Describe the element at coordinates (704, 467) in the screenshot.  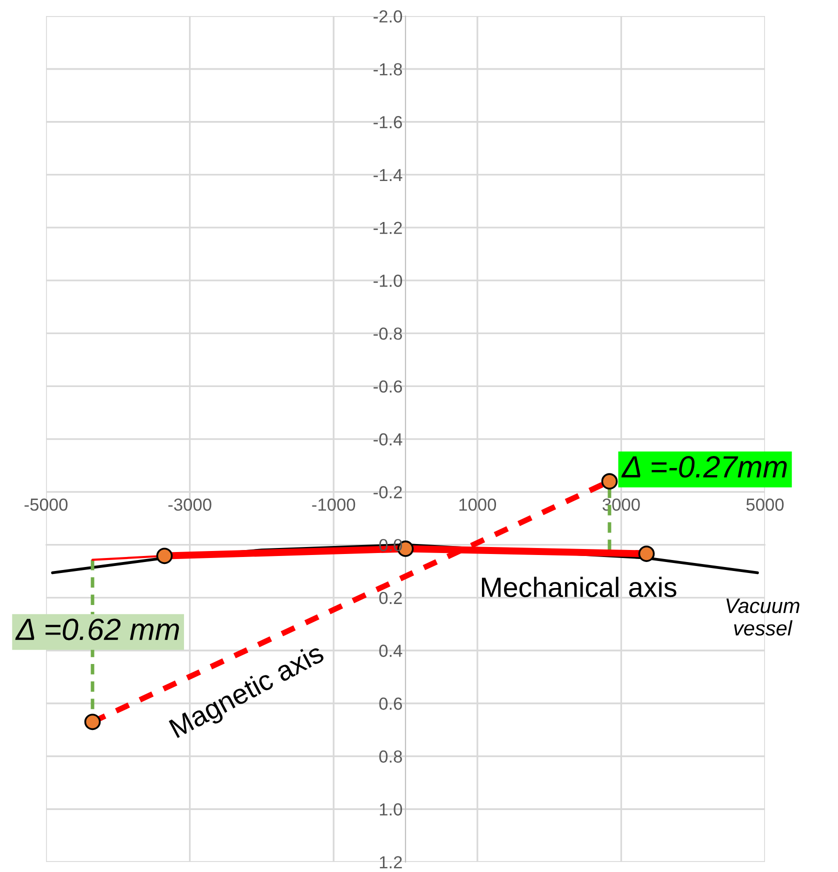
I see `annotation: Δ =-0.27mm` at that location.